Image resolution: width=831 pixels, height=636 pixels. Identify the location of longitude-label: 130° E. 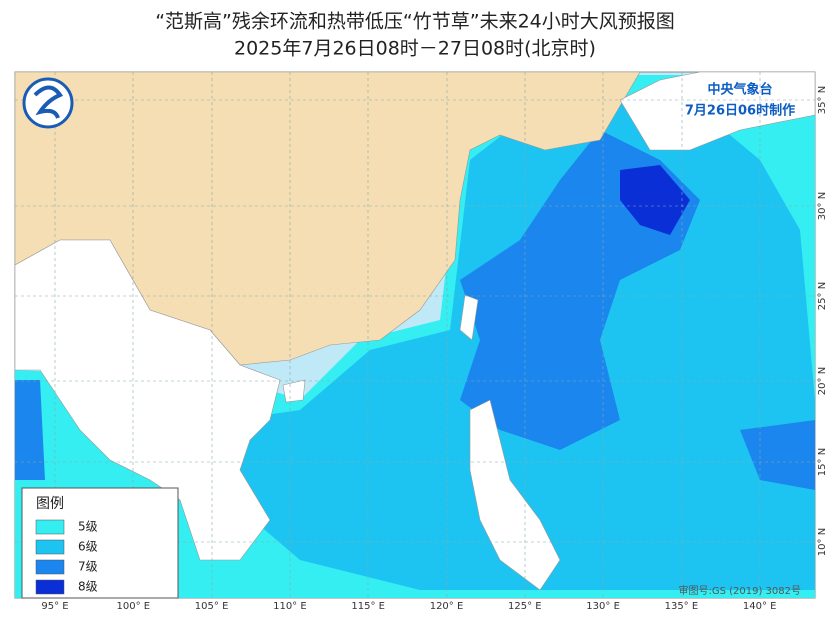
(603, 606).